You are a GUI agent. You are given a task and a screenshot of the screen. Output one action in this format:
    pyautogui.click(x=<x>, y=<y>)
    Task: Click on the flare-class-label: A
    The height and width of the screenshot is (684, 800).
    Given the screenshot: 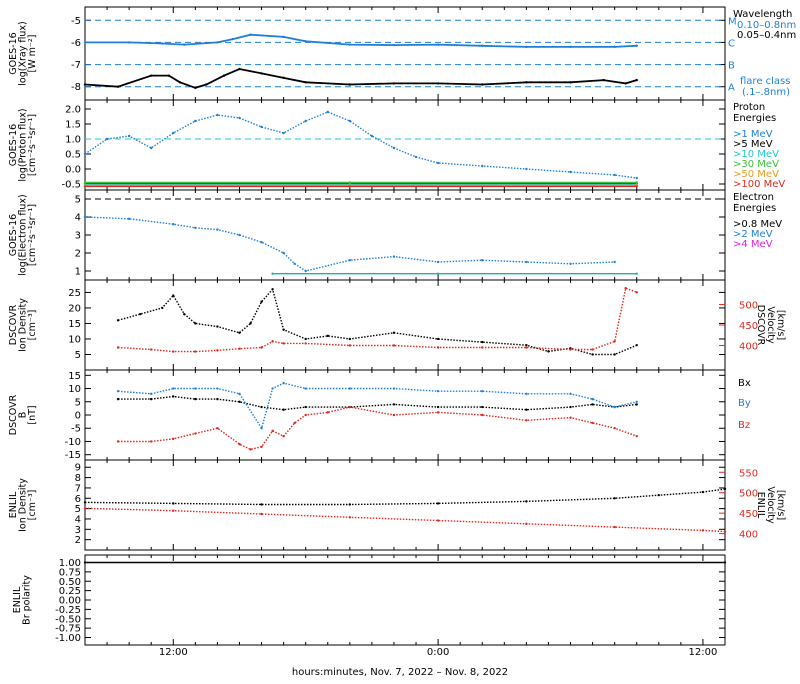 What is the action you would take?
    pyautogui.click(x=731, y=88)
    